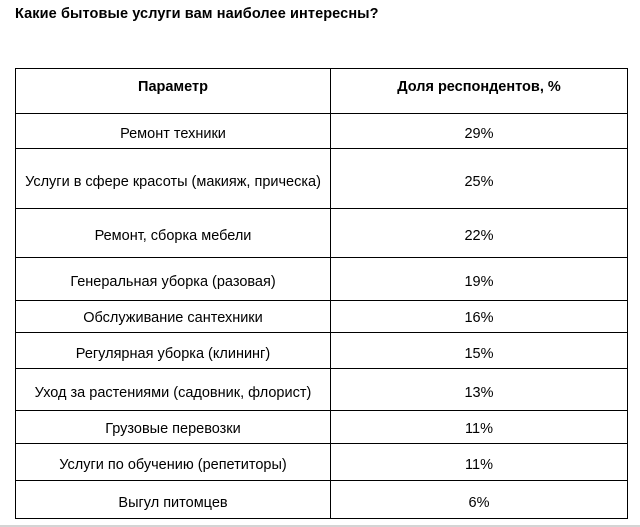 This screenshot has height=527, width=640. I want to click on table-row: Регулярная уборка (клининг) 15%, so click(321, 350).